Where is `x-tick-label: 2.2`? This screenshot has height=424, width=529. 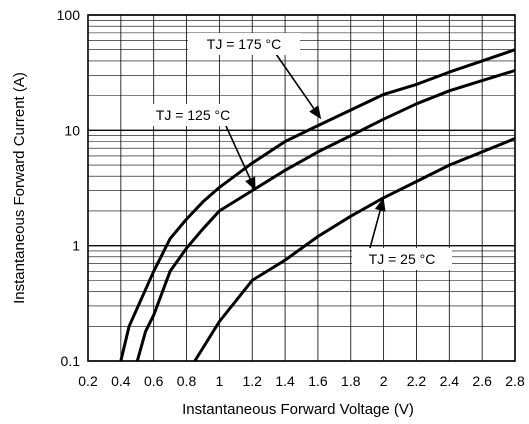 x-tick-label: 2.2 is located at coordinates (417, 381).